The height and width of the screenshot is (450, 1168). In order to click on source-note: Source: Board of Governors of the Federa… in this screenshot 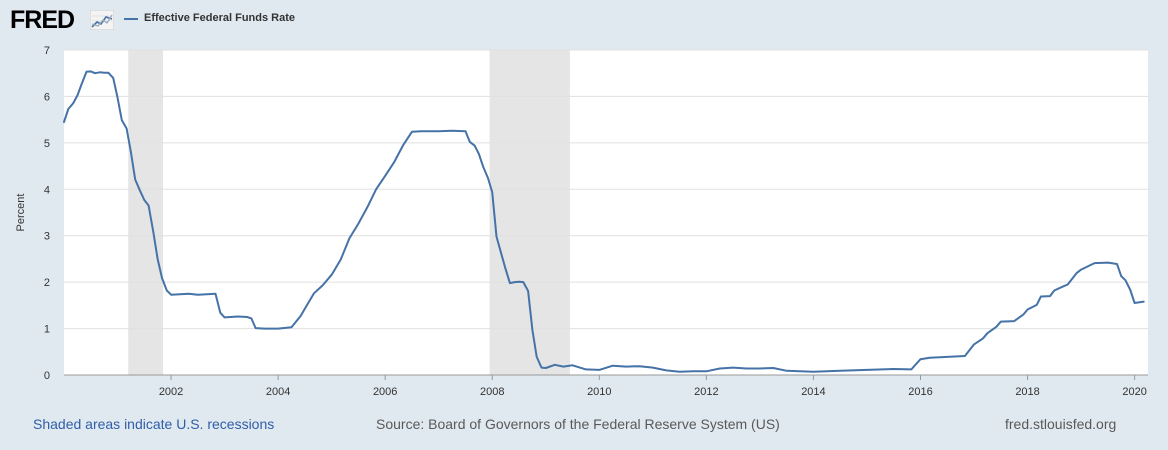, I will do `click(578, 424)`.